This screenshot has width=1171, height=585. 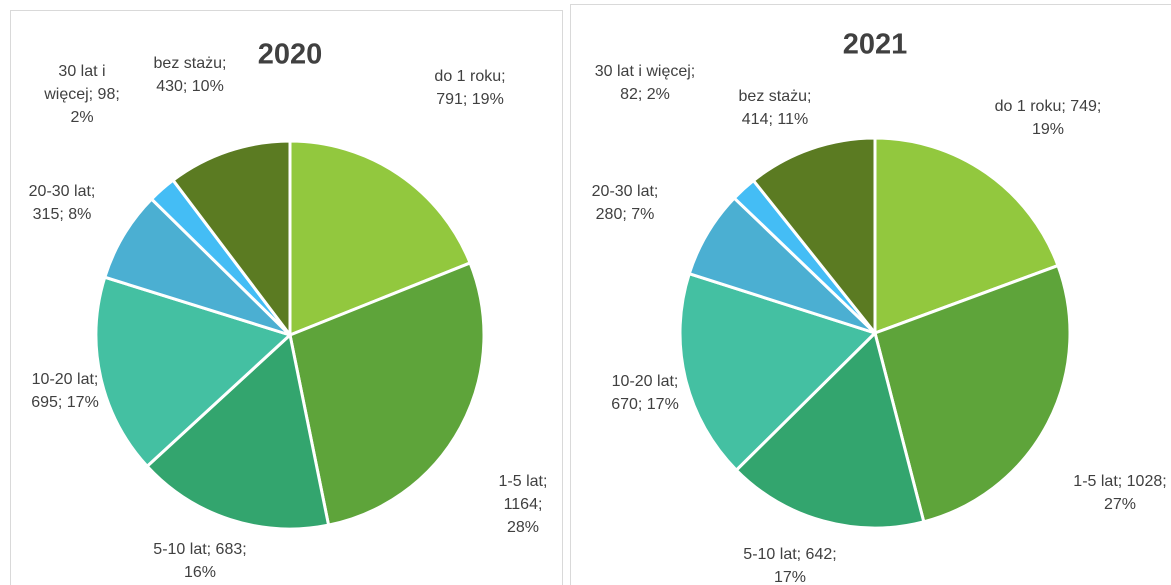 I want to click on data-label: 30 lat i więcej; 82; 2%, so click(x=645, y=83).